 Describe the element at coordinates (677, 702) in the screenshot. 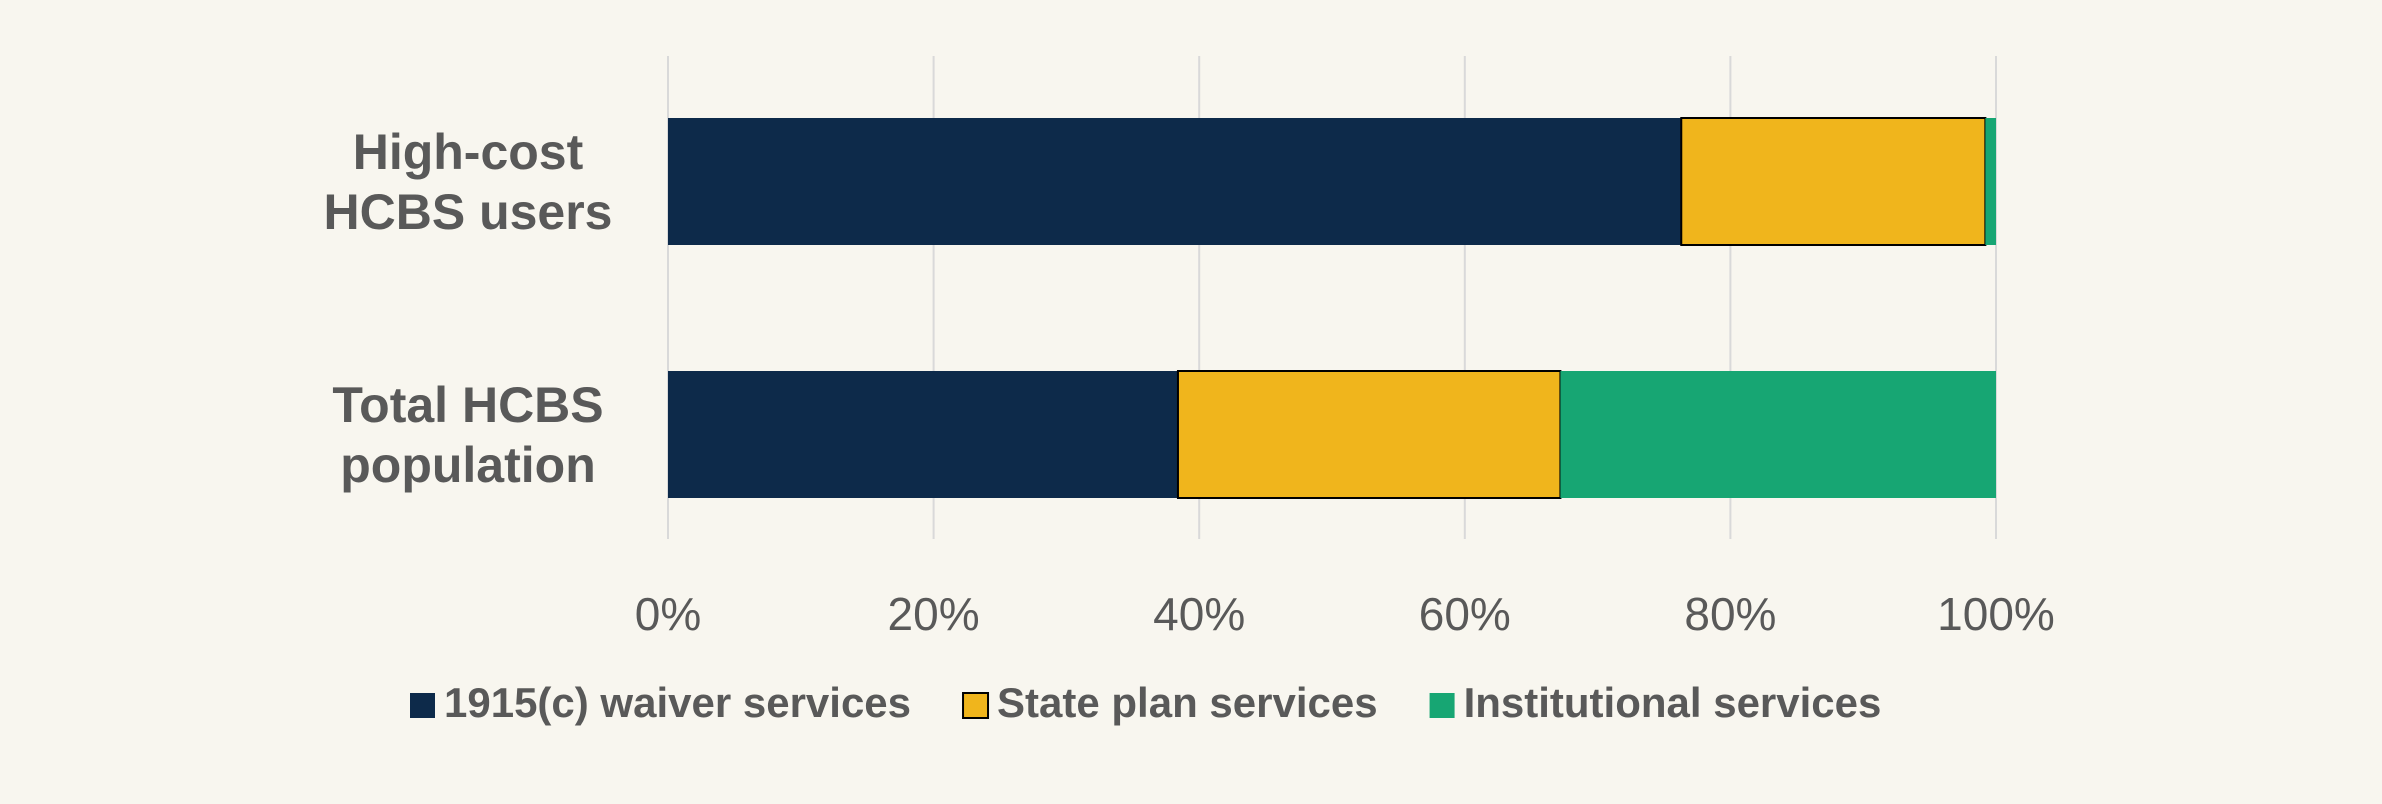

I see `legend-label: 1915(c) waiver services` at that location.